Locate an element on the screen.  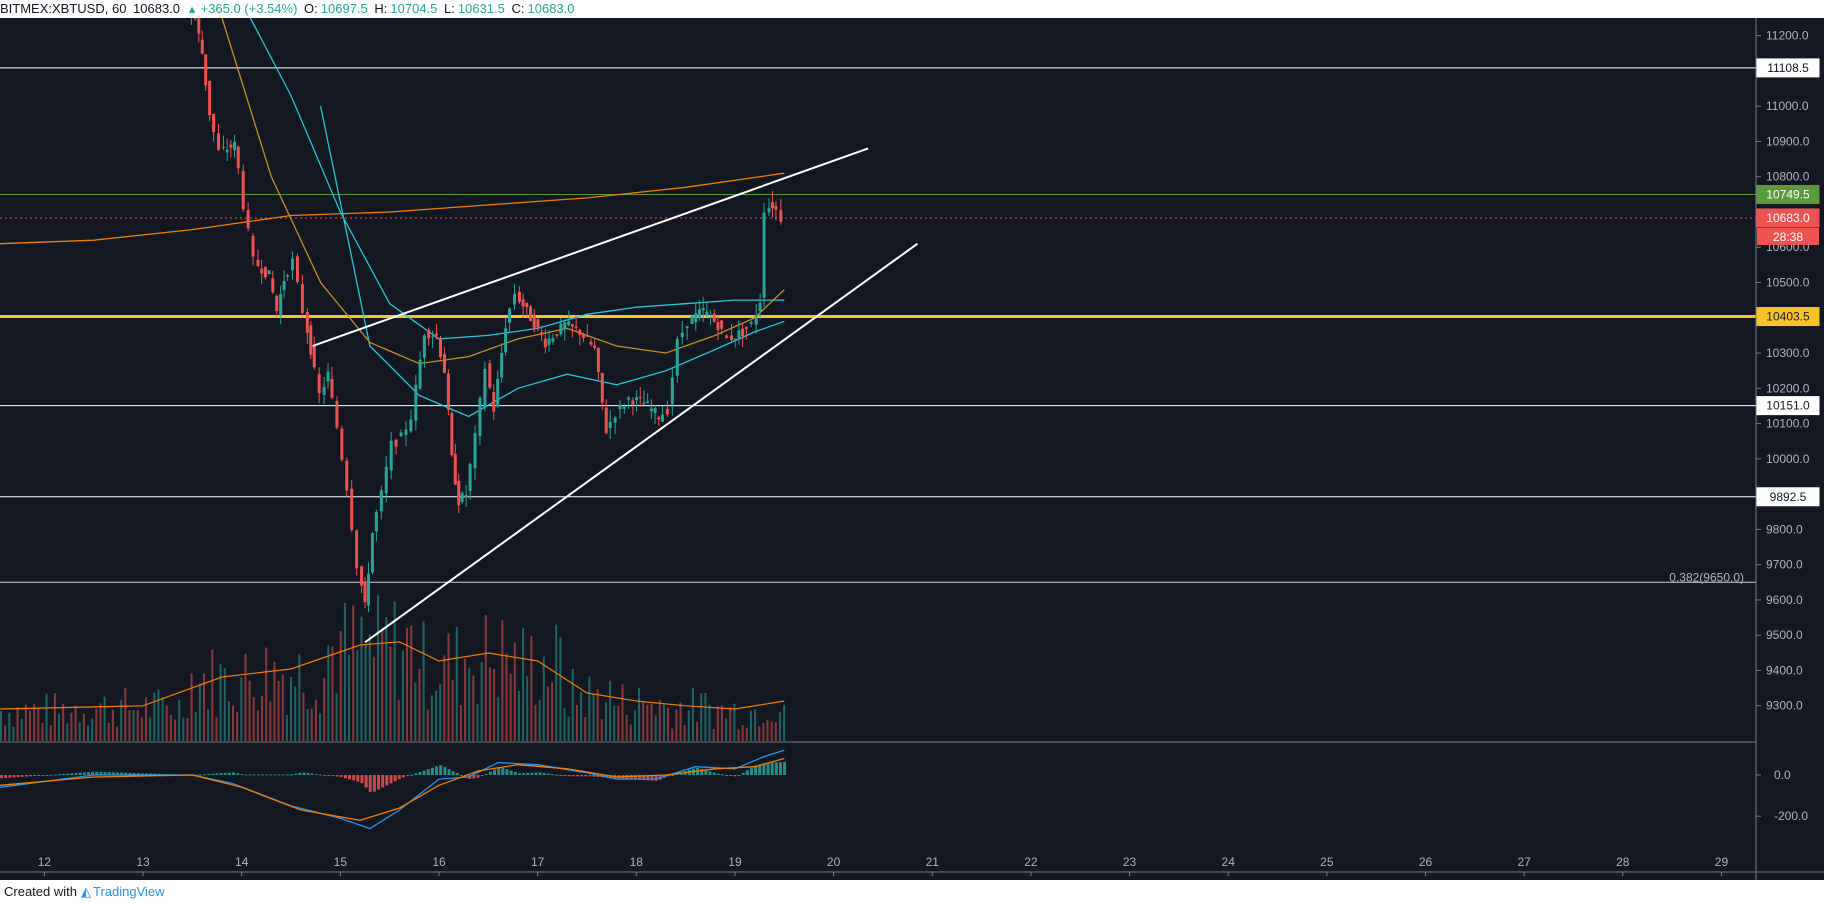
x-tick-label: 26 is located at coordinates (1426, 862).